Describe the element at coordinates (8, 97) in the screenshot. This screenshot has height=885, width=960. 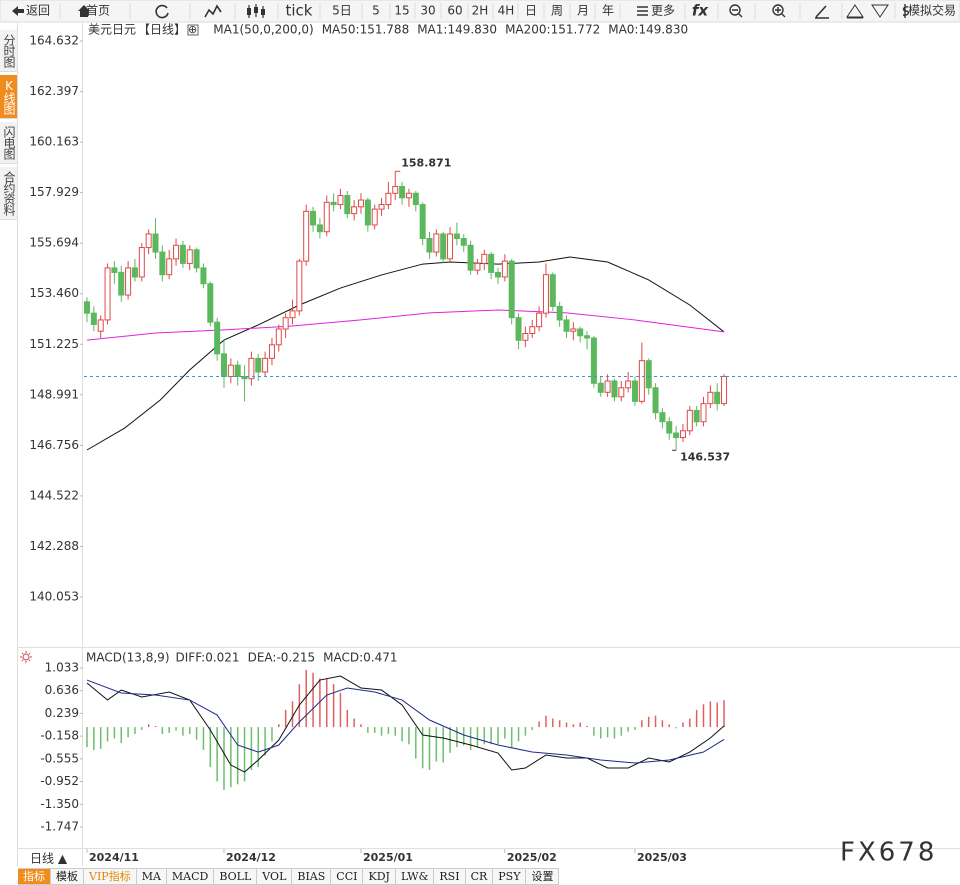
I see `side-tab: K线图` at that location.